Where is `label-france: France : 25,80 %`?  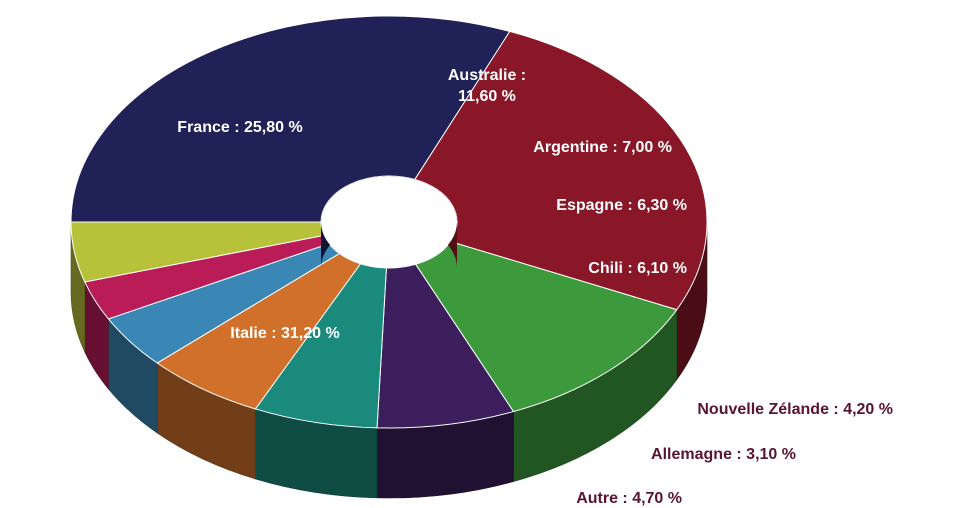
label-france: France : 25,80 % is located at coordinates (239, 127).